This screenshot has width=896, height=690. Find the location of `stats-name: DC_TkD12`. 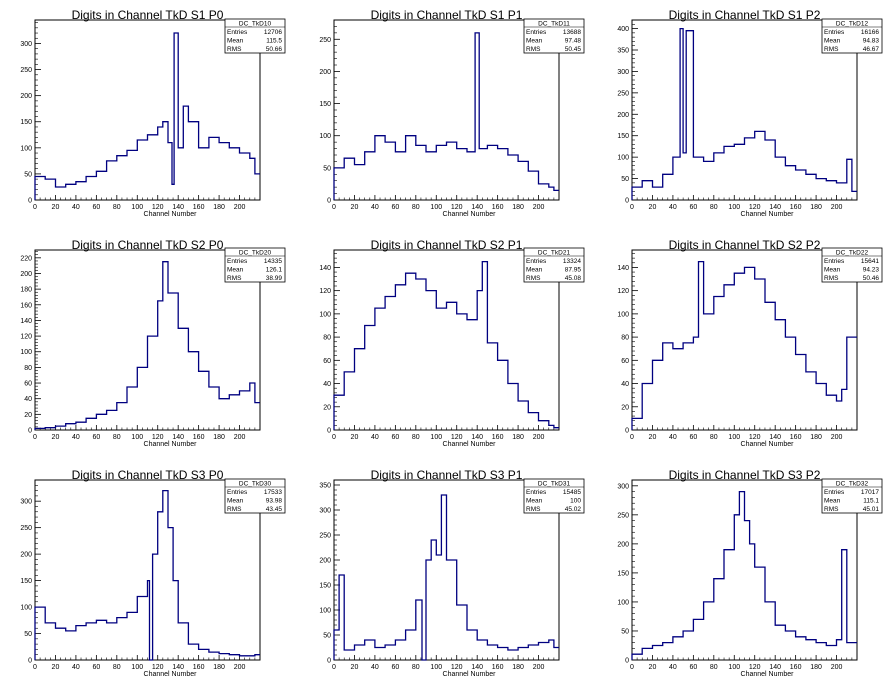

stats-name: DC_TkD12 is located at coordinates (852, 24).